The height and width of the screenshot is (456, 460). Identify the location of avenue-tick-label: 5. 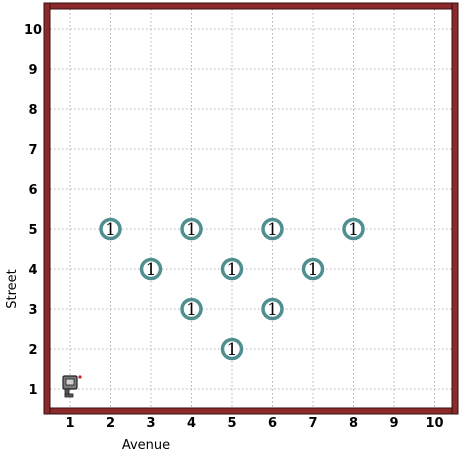
(231, 423).